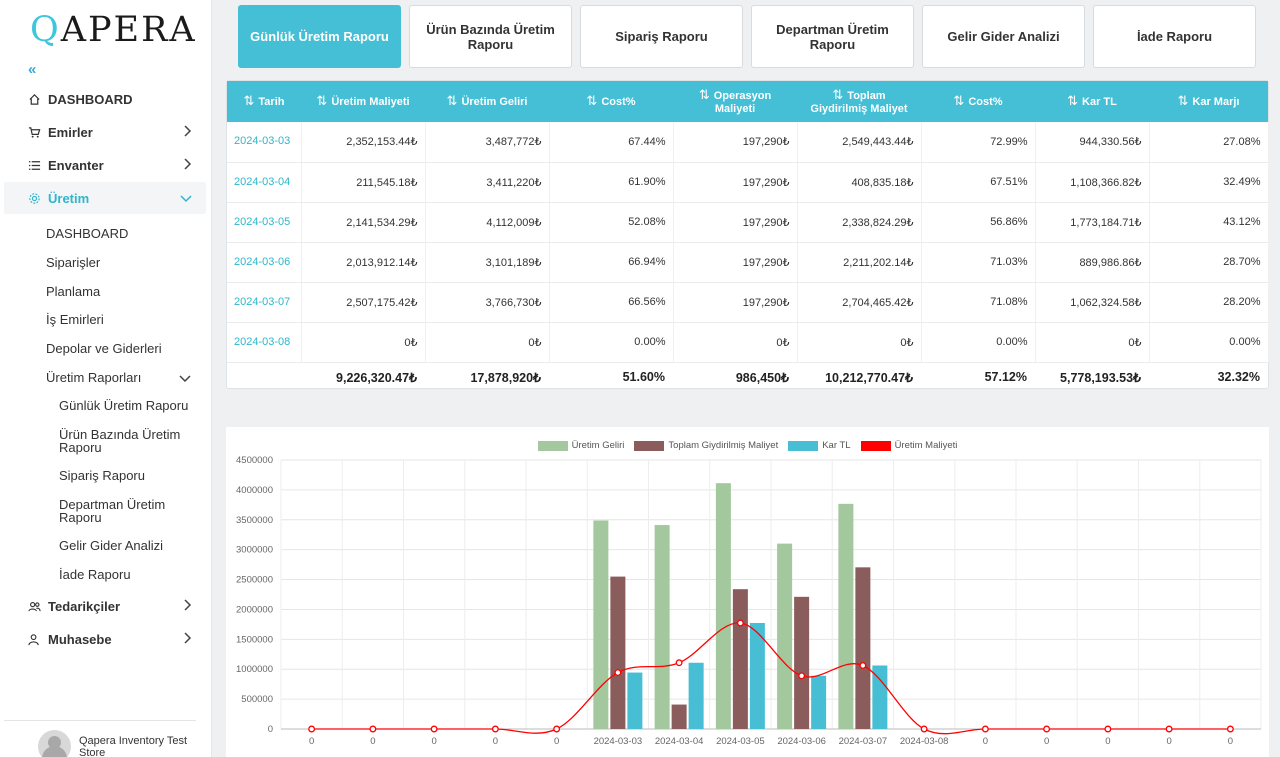 The height and width of the screenshot is (757, 1280). I want to click on legend-swatch, so click(552, 445).